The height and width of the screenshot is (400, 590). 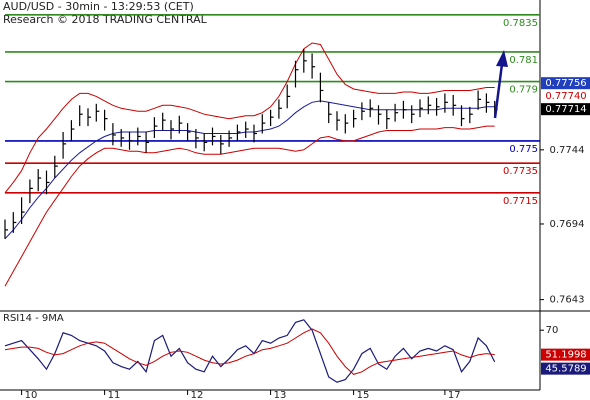 What do you see at coordinates (567, 224) in the screenshot?
I see `y-tick-label: 0.7694` at bounding box center [567, 224].